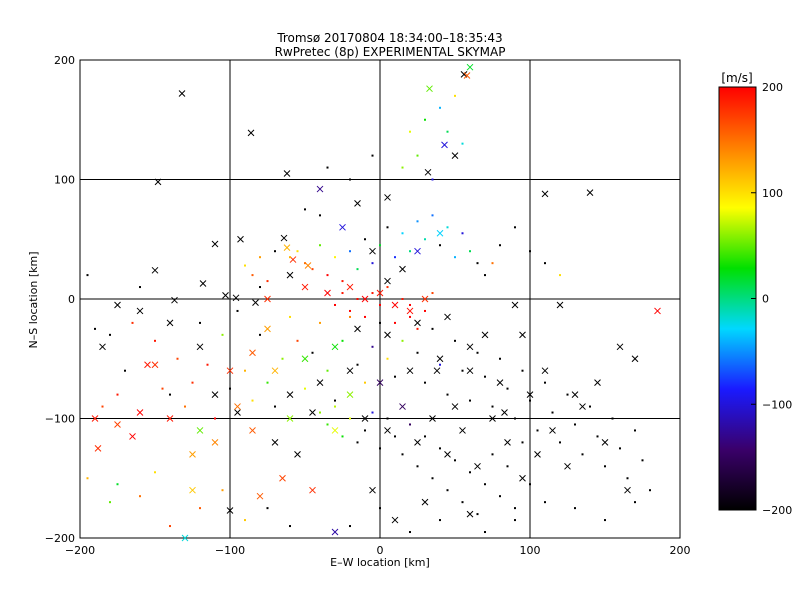 Image resolution: width=800 pixels, height=604 pixels. Describe the element at coordinates (772, 87) in the screenshot. I see `colorbar-tick-label: 200` at that location.